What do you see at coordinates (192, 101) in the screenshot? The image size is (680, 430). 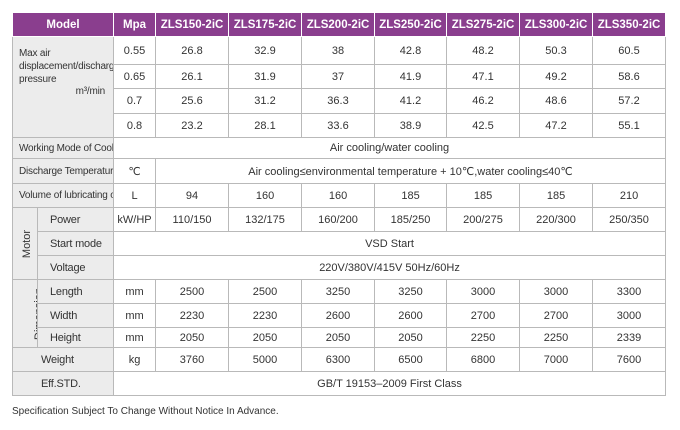 I see `value-cell: 25.6` at bounding box center [192, 101].